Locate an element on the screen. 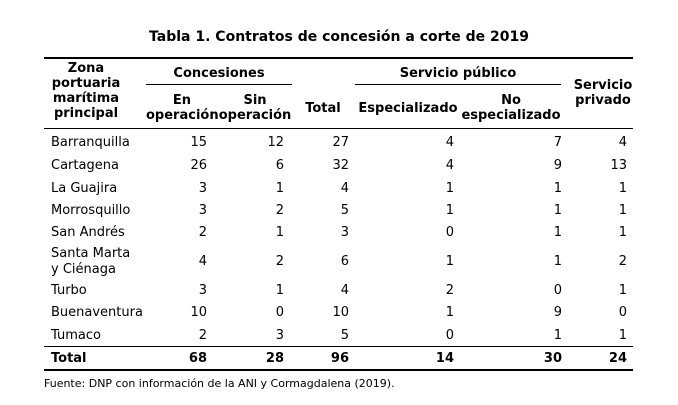 The image size is (678, 405). zone-label: Barranquilla is located at coordinates (90, 143).